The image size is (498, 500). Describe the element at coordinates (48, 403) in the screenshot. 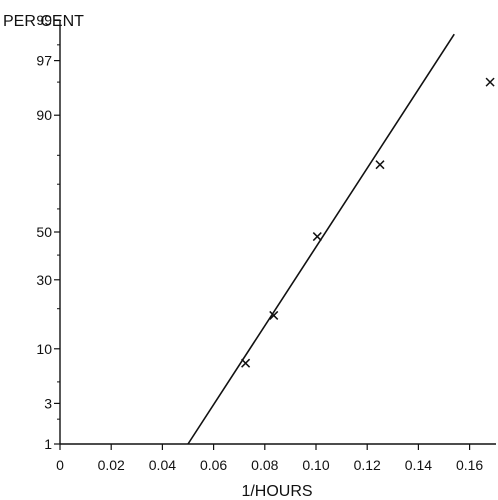

I see `y-tick-label: 3` at that location.